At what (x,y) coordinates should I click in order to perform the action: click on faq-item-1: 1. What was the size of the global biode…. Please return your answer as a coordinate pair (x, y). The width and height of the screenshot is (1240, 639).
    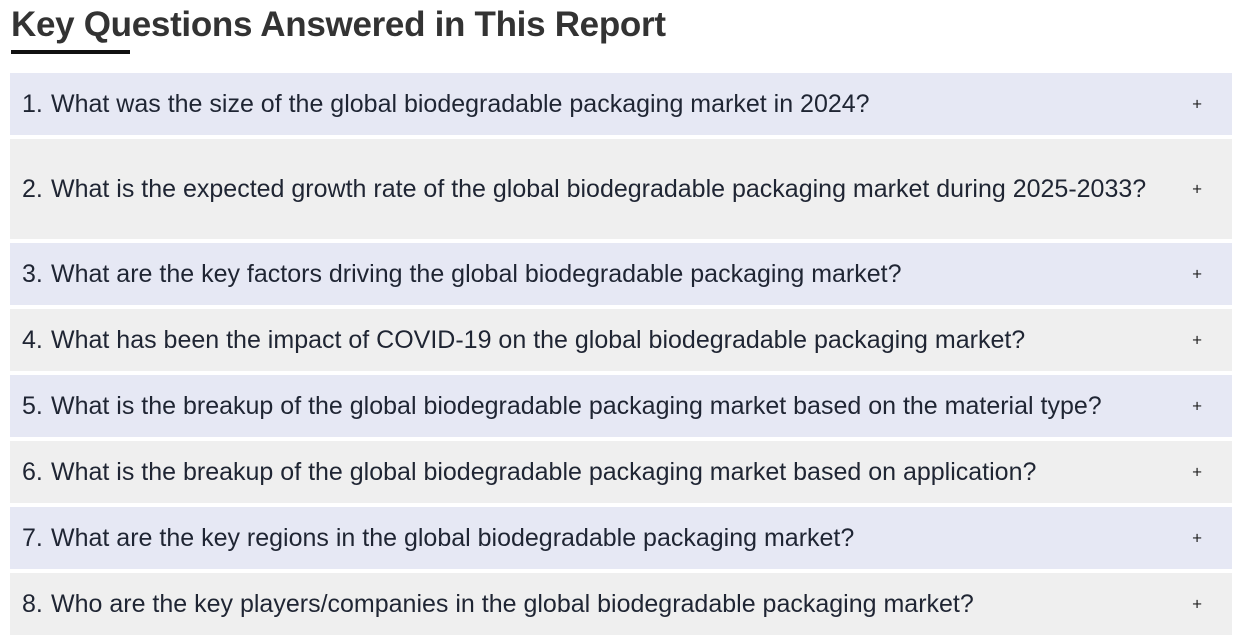
    Looking at the image, I should click on (621, 104).